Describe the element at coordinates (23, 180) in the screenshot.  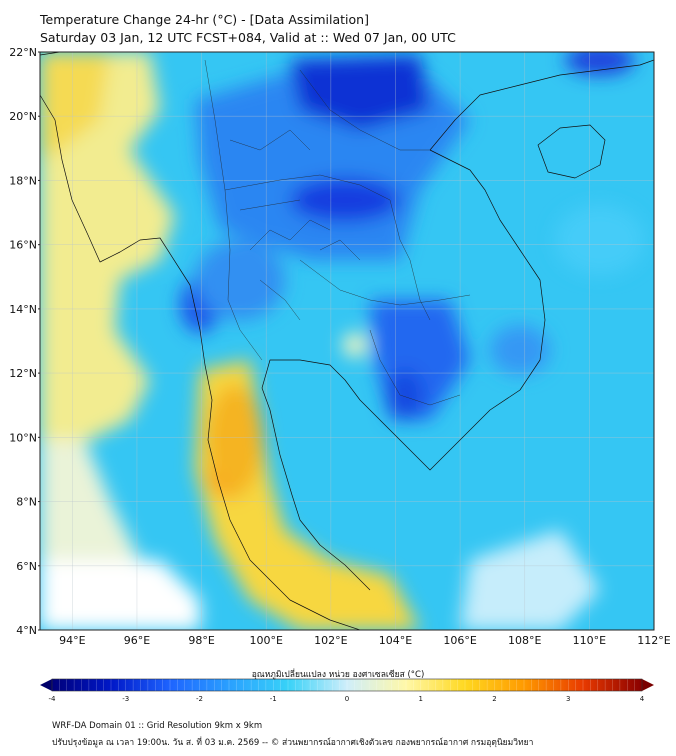
I see `lat-label: 18°N` at that location.